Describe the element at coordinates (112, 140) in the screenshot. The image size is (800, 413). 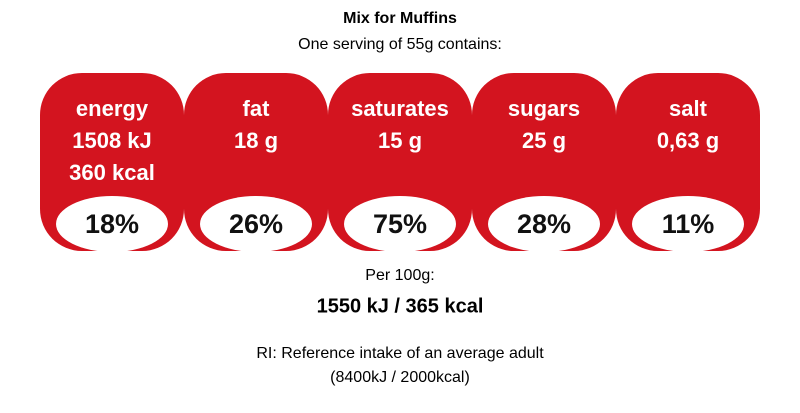
I see `item-amount: 1508 kJ` at that location.